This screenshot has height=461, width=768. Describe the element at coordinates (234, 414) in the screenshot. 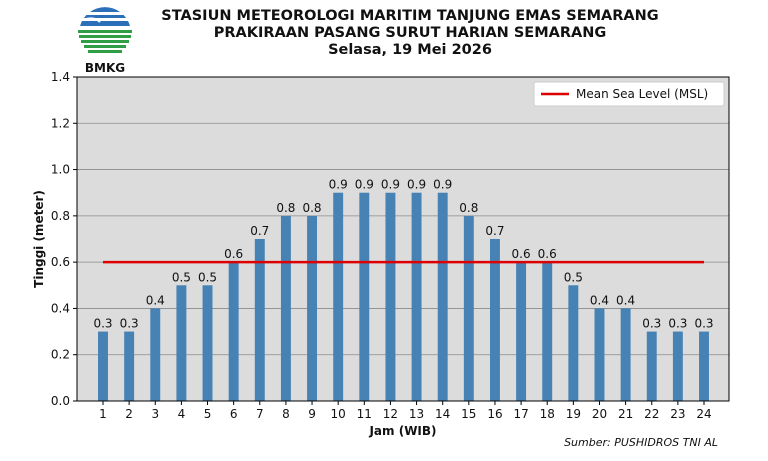

I see `x-tick-label: 6` at that location.